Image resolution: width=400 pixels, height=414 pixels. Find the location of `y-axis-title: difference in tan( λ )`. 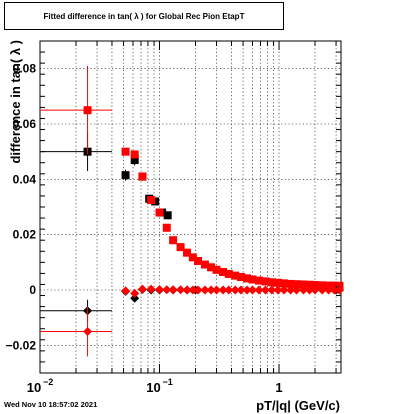

y-axis-title: difference in tan( λ ) is located at coordinates (15, 102).